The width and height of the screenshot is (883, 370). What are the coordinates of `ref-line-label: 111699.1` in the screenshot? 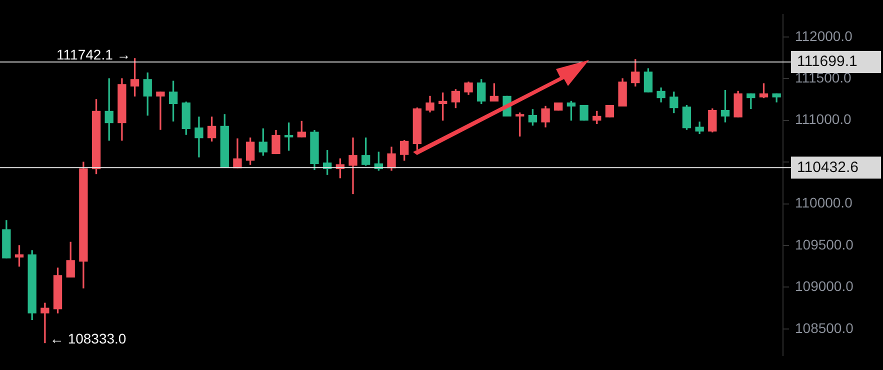 It's located at (827, 61).